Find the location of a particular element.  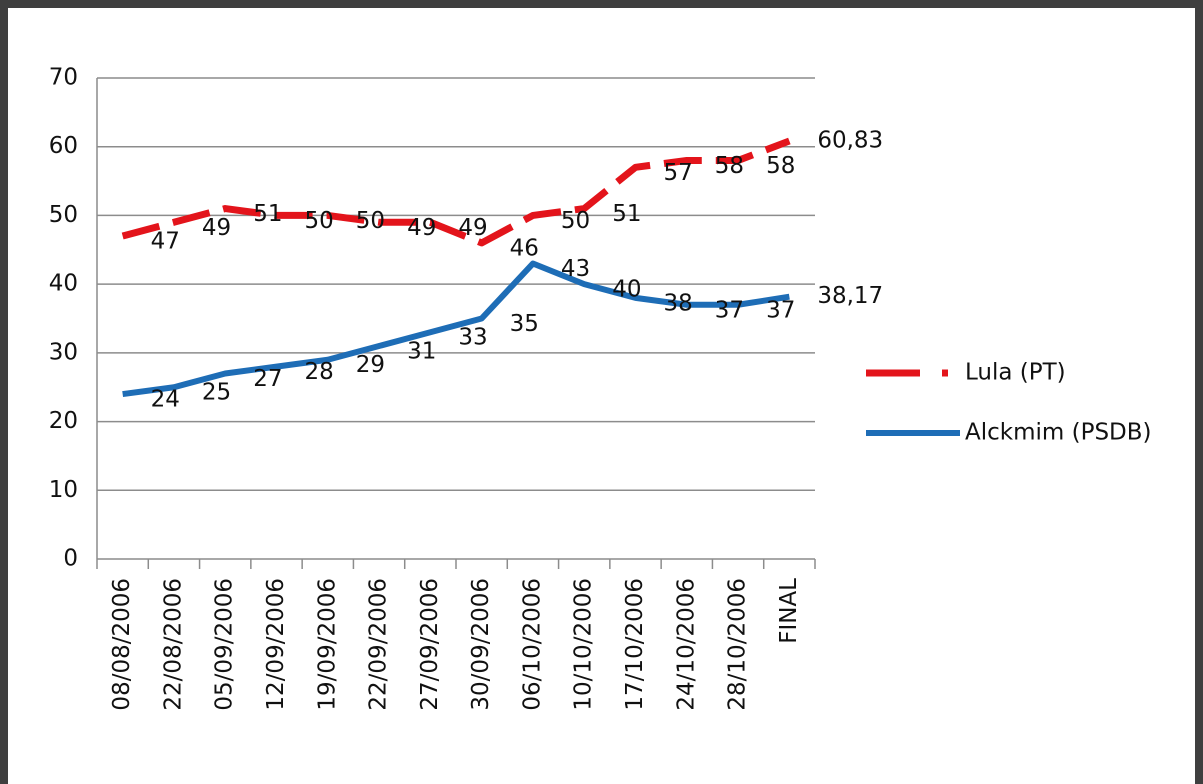

data-label: 35 is located at coordinates (524, 324).